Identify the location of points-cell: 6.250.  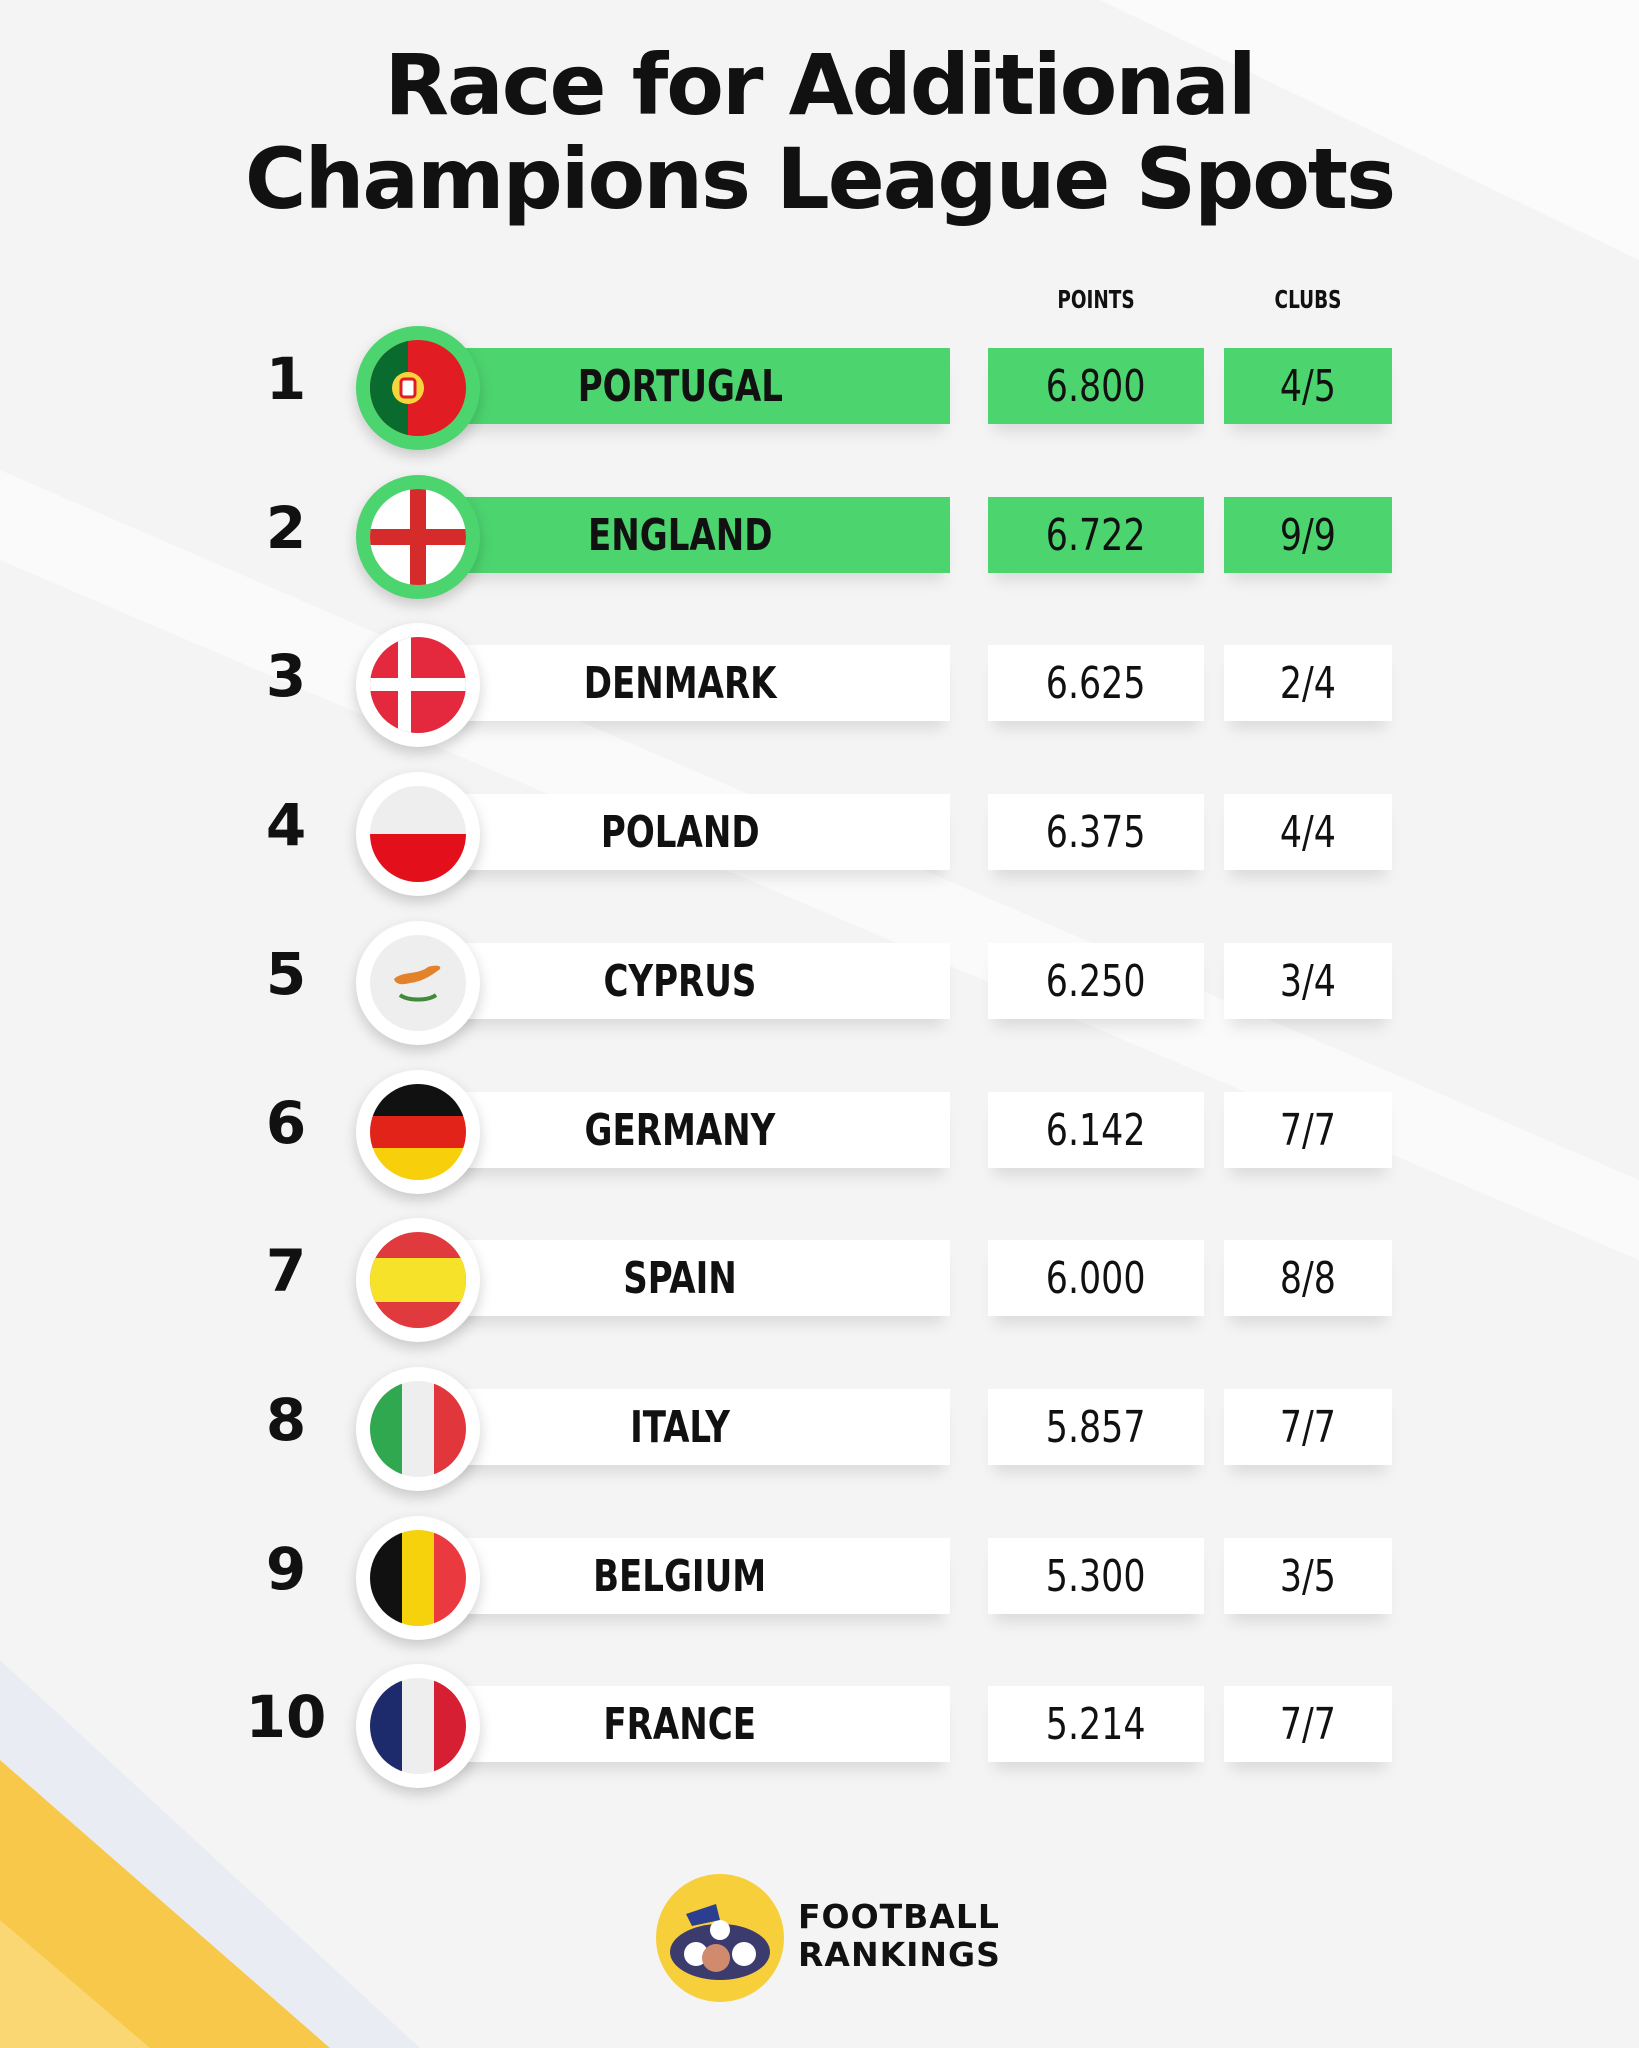
(1096, 981).